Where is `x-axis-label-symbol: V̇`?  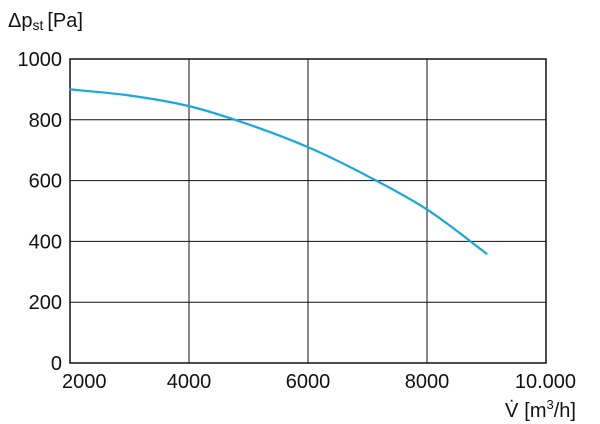
x-axis-label-symbol: V̇ is located at coordinates (512, 411).